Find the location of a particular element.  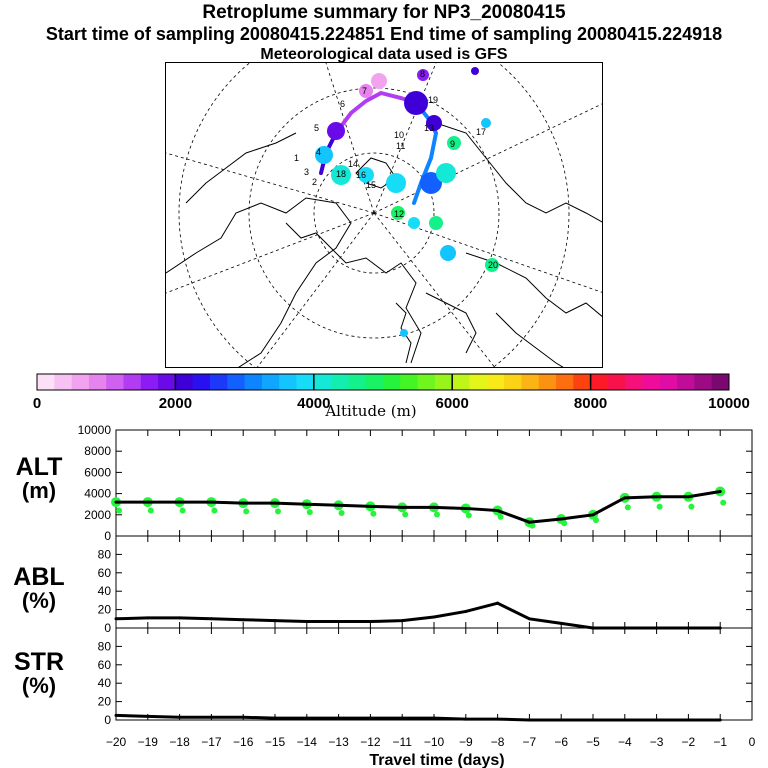

x-tick-label: −19 is located at coordinates (148, 742).